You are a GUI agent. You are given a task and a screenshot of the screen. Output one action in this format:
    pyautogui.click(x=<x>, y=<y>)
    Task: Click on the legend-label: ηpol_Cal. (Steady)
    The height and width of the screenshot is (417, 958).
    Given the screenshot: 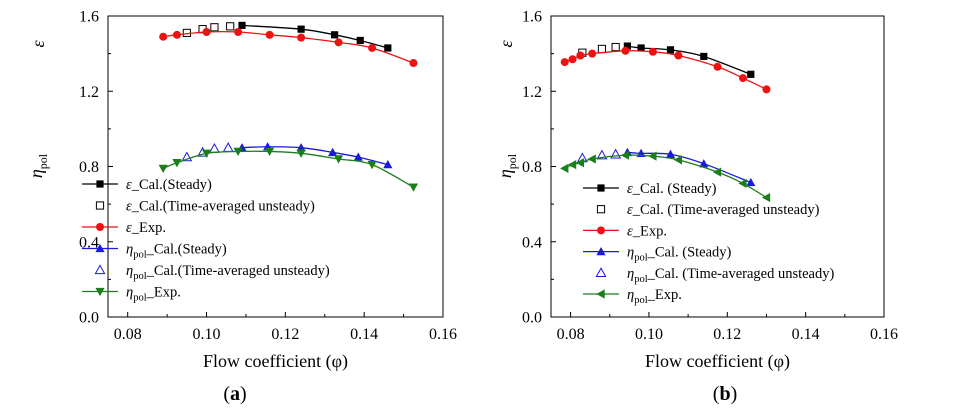 What is the action you would take?
    pyautogui.click(x=679, y=254)
    